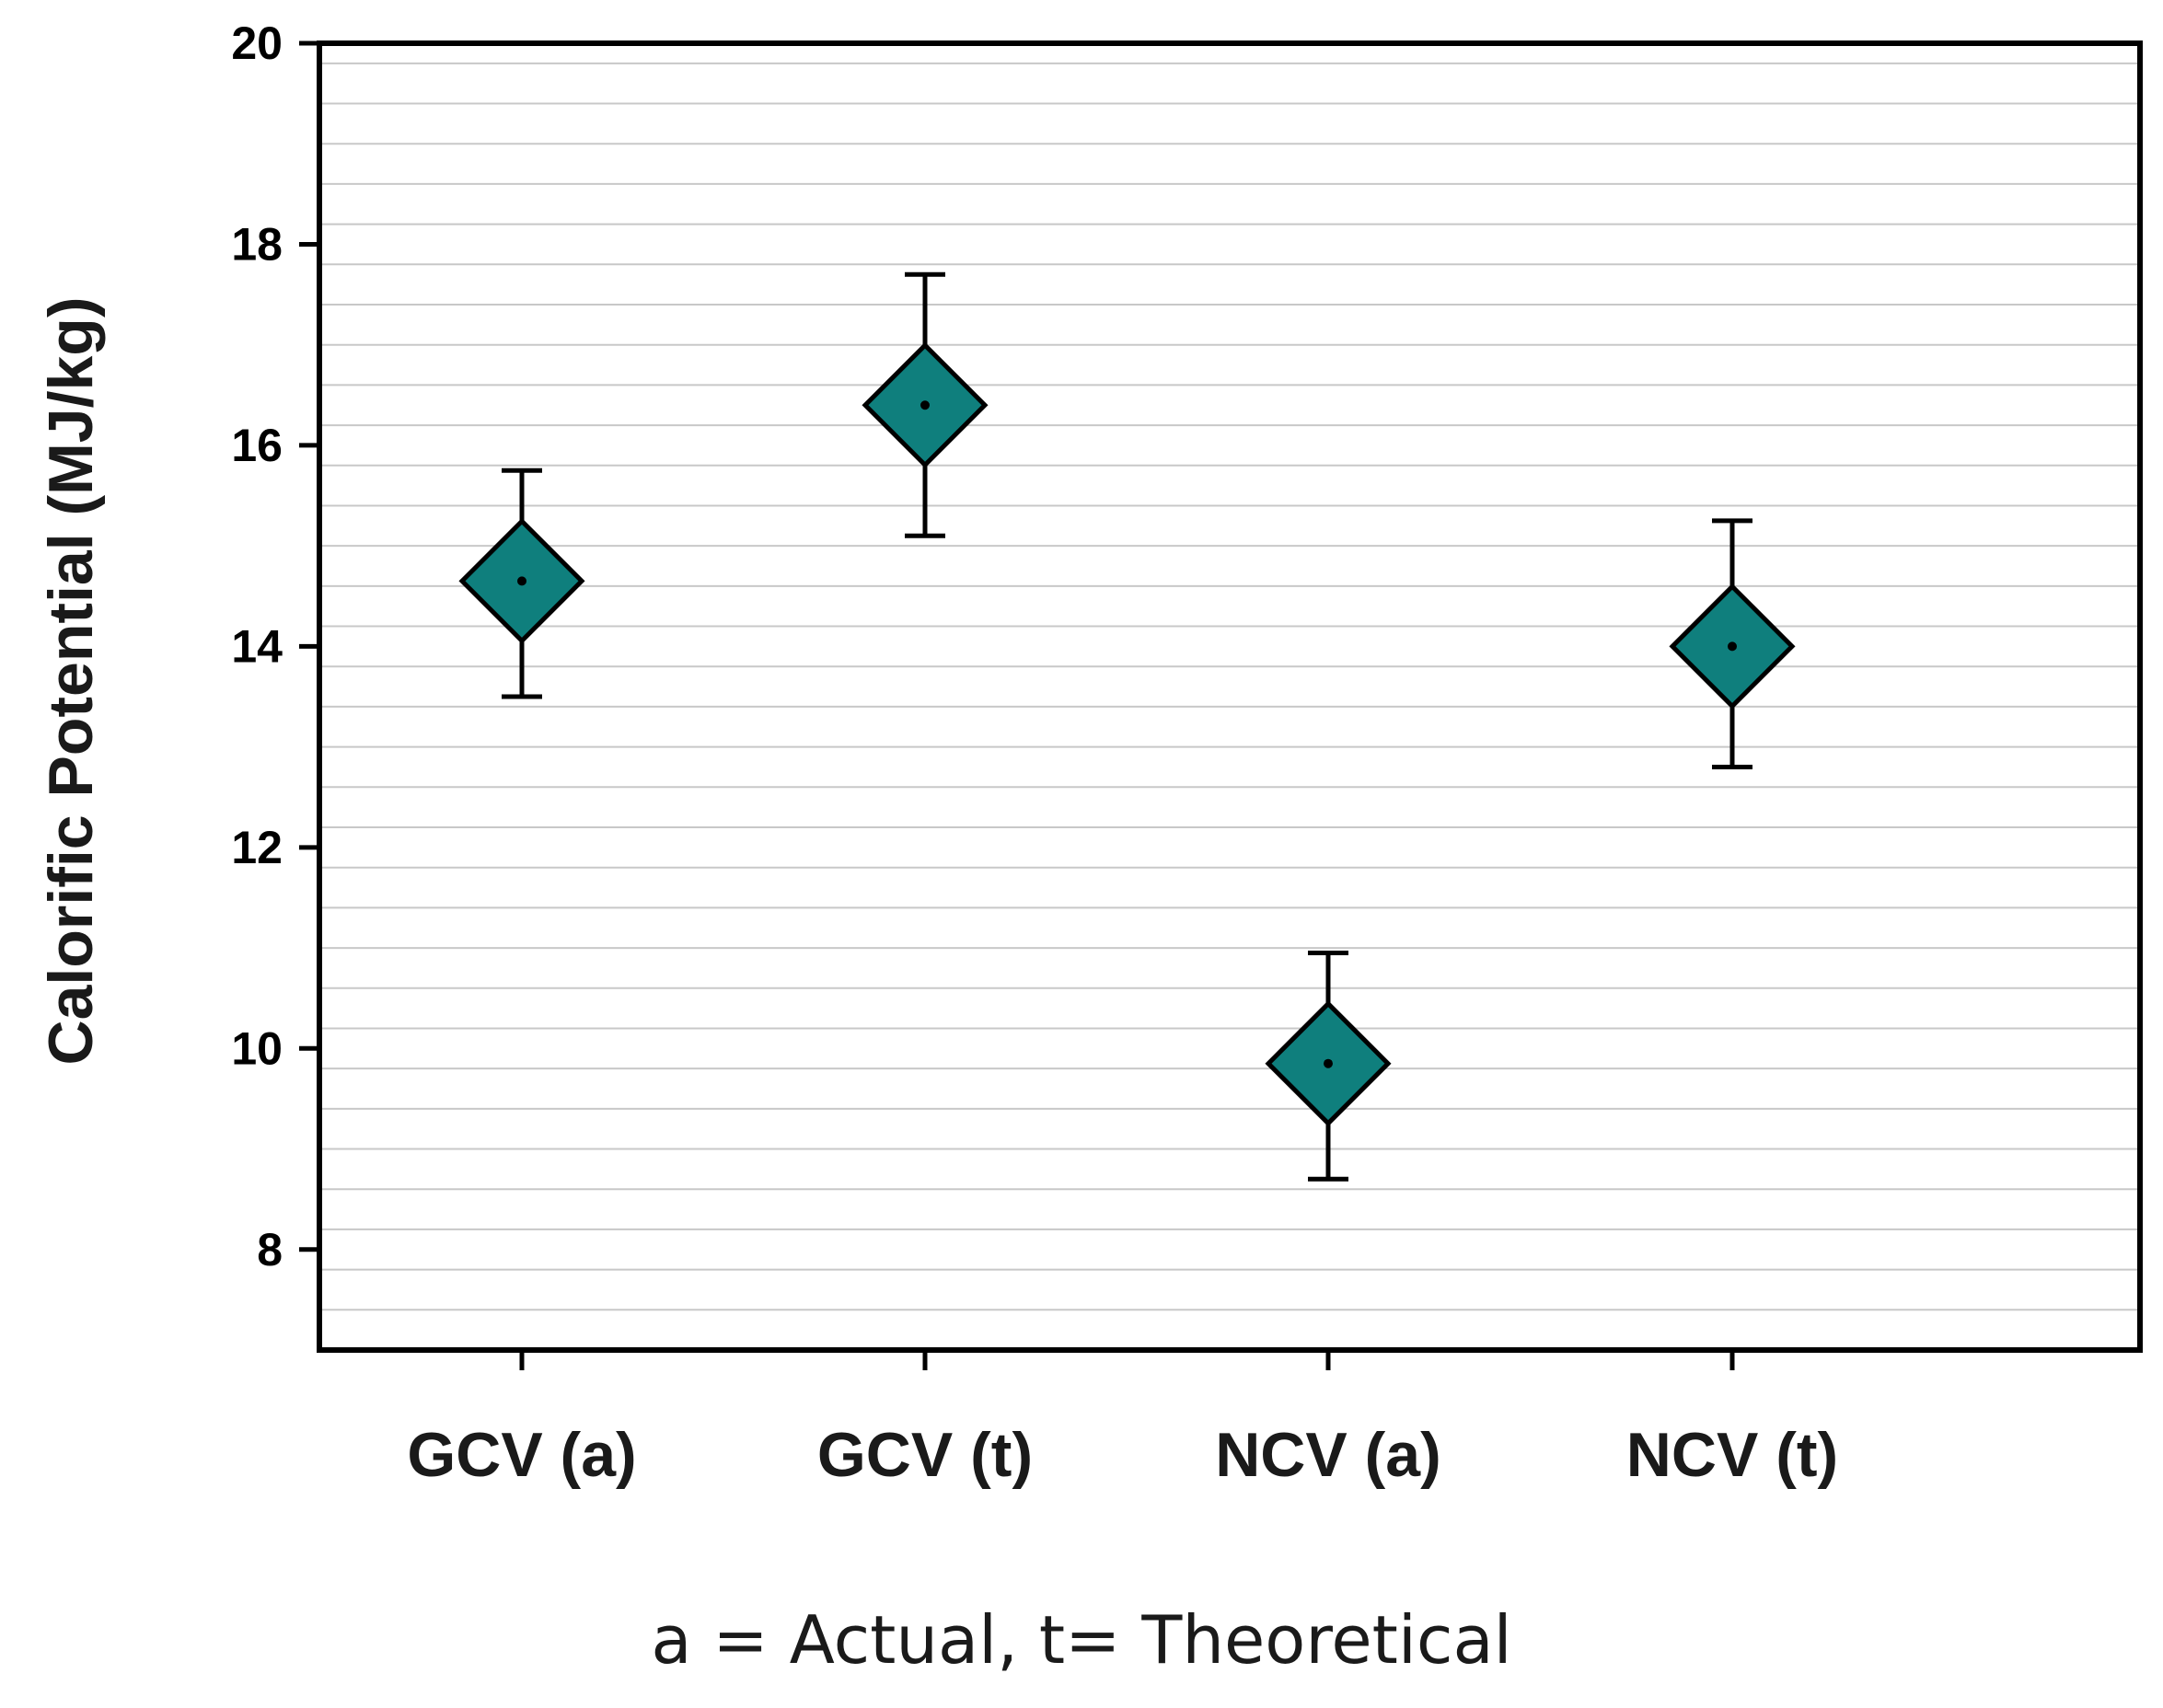 The height and width of the screenshot is (1708, 2163). What do you see at coordinates (521, 1455) in the screenshot?
I see `x-tick-label: GCV (a)` at bounding box center [521, 1455].